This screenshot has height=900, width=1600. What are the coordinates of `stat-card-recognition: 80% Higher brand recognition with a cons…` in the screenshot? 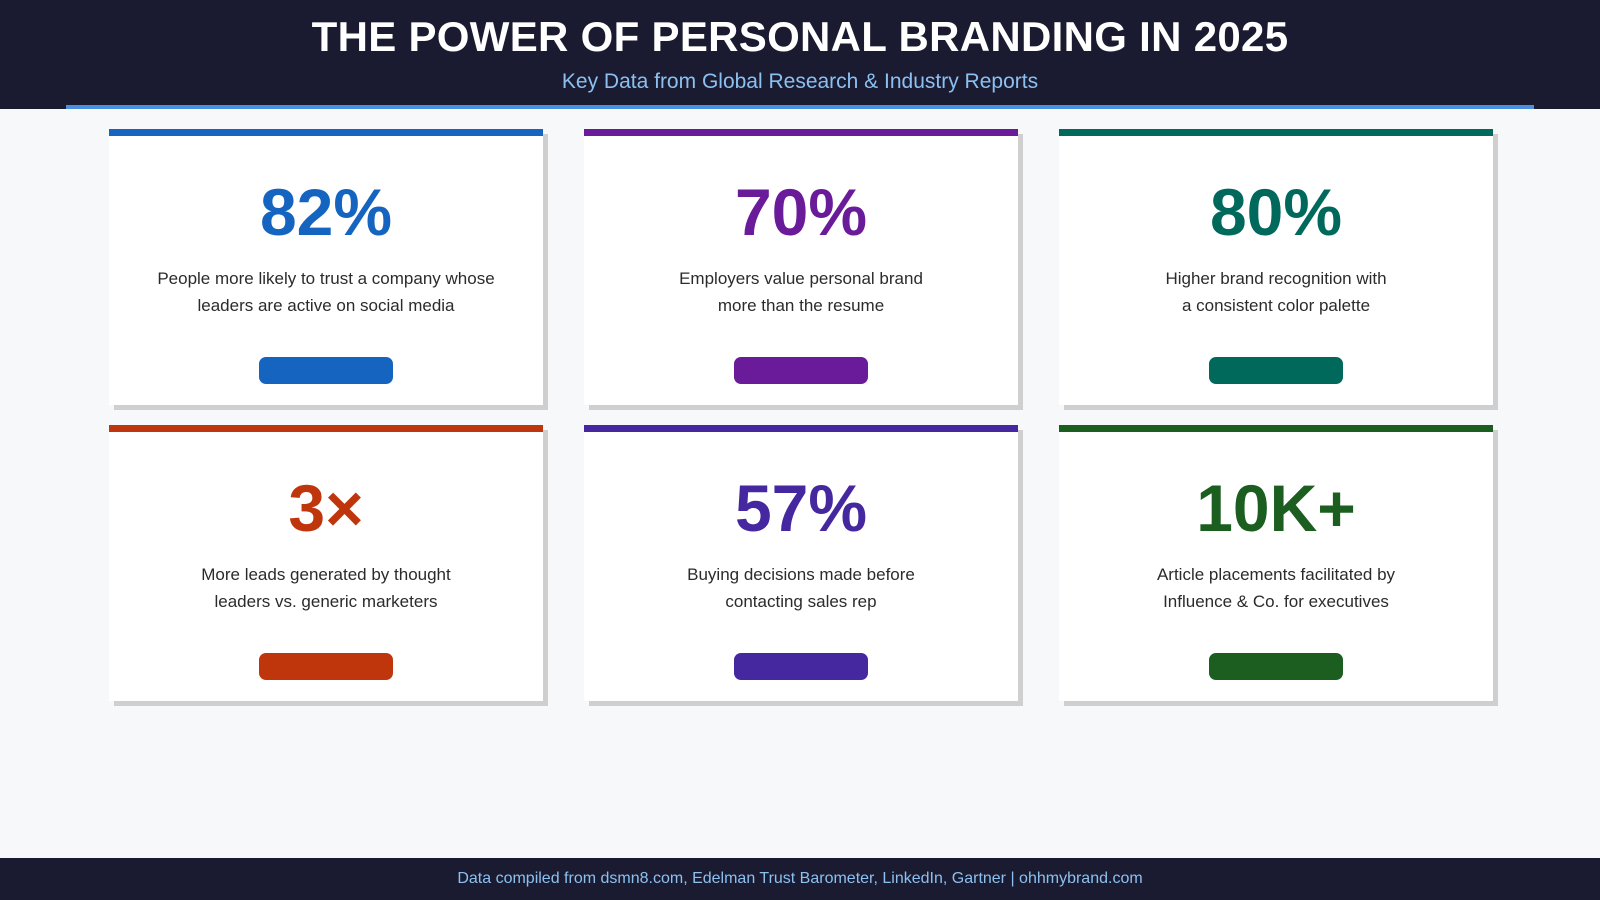 It's located at (1276, 267).